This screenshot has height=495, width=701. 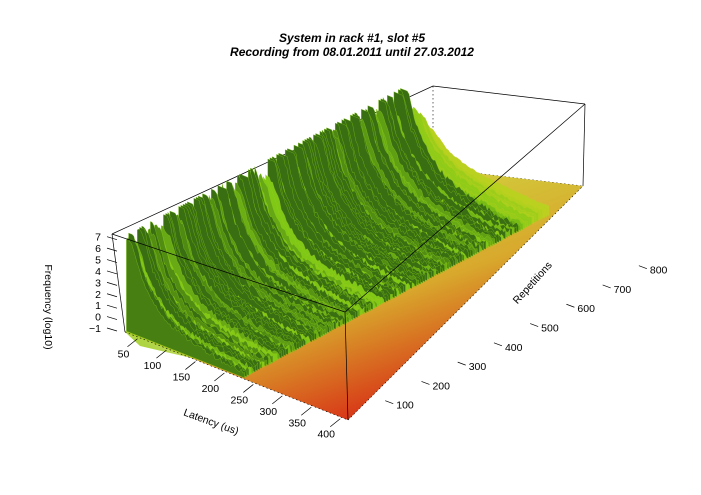 I want to click on z-axis-label: Frequency (log10), so click(x=48, y=306).